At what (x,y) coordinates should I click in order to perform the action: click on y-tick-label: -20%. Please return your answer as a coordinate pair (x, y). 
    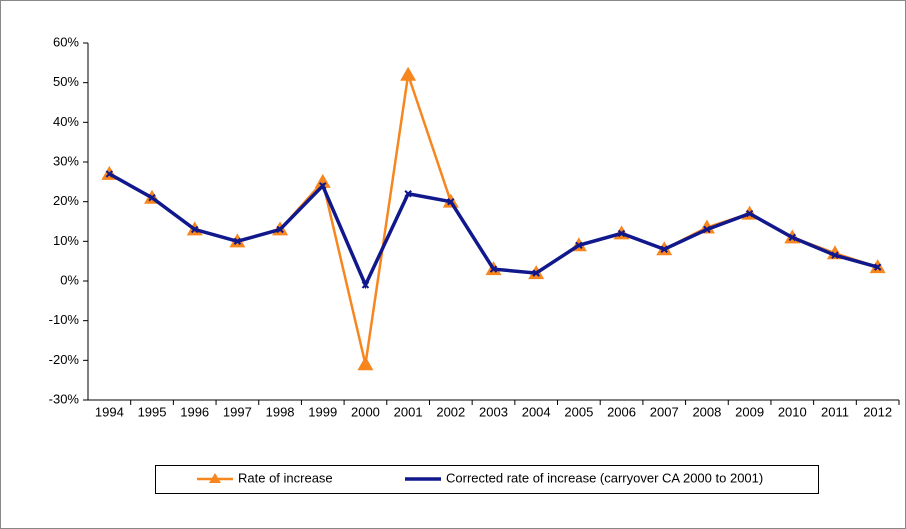
    Looking at the image, I should click on (64, 359).